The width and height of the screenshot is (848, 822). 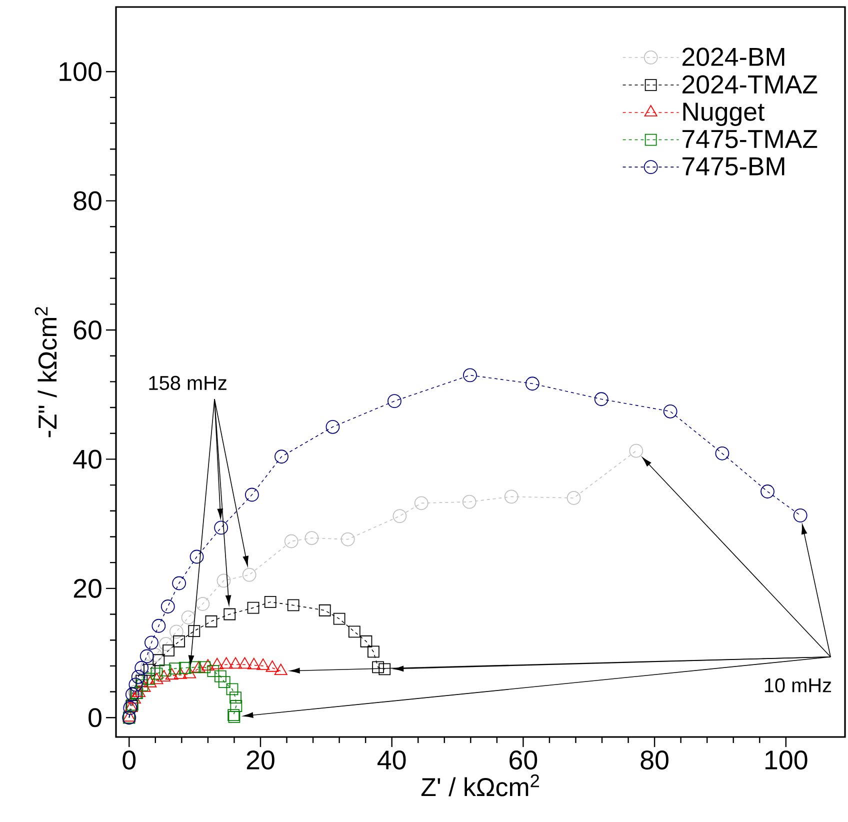 What do you see at coordinates (260, 760) in the screenshot?
I see `x-tick-label: 20` at bounding box center [260, 760].